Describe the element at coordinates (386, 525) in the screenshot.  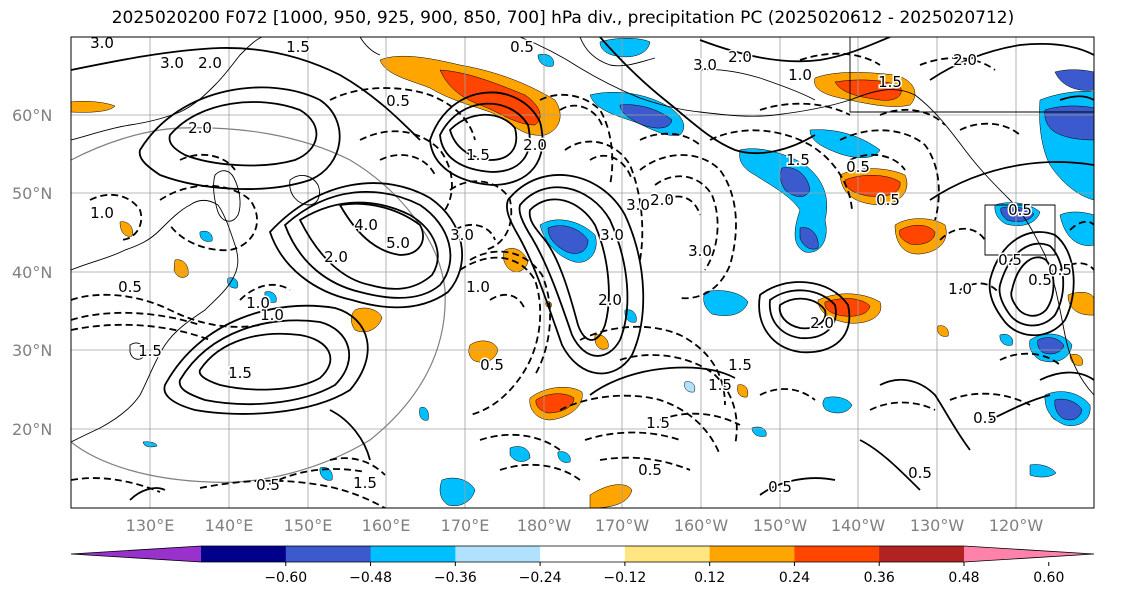
I see `lon-label-160e: 160°E` at that location.